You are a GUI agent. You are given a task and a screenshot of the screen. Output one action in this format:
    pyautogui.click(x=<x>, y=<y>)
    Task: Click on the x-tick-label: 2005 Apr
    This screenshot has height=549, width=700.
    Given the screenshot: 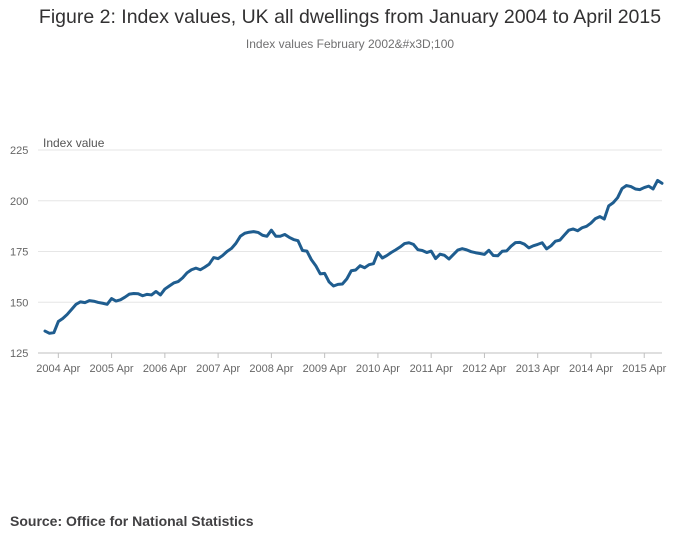 What is the action you would take?
    pyautogui.click(x=112, y=369)
    